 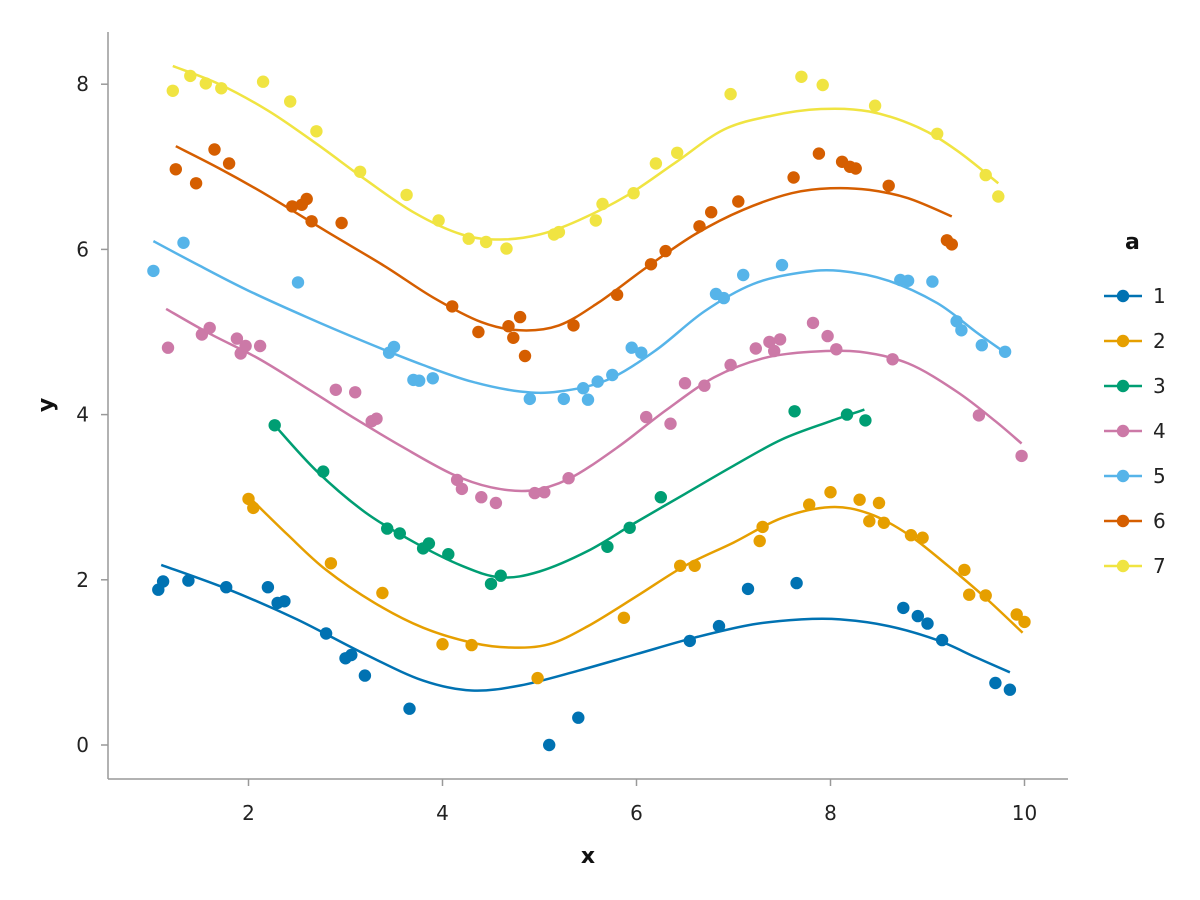 I want to click on legend-item-1: 1, so click(x=1135, y=296).